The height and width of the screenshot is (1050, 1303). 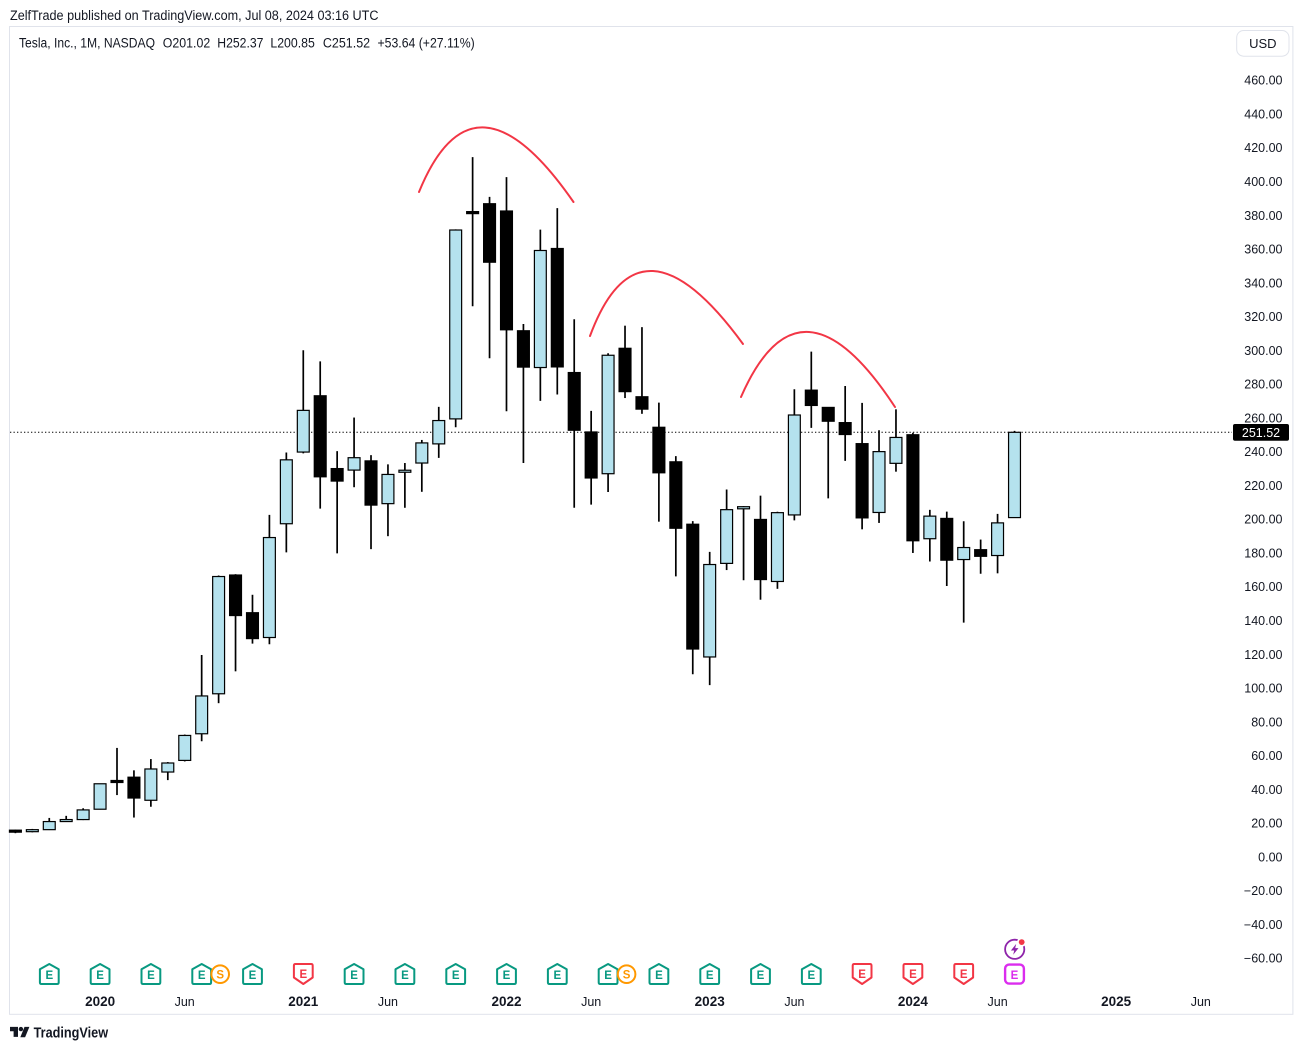 I want to click on svg-text: 220.00, so click(x=1263, y=486).